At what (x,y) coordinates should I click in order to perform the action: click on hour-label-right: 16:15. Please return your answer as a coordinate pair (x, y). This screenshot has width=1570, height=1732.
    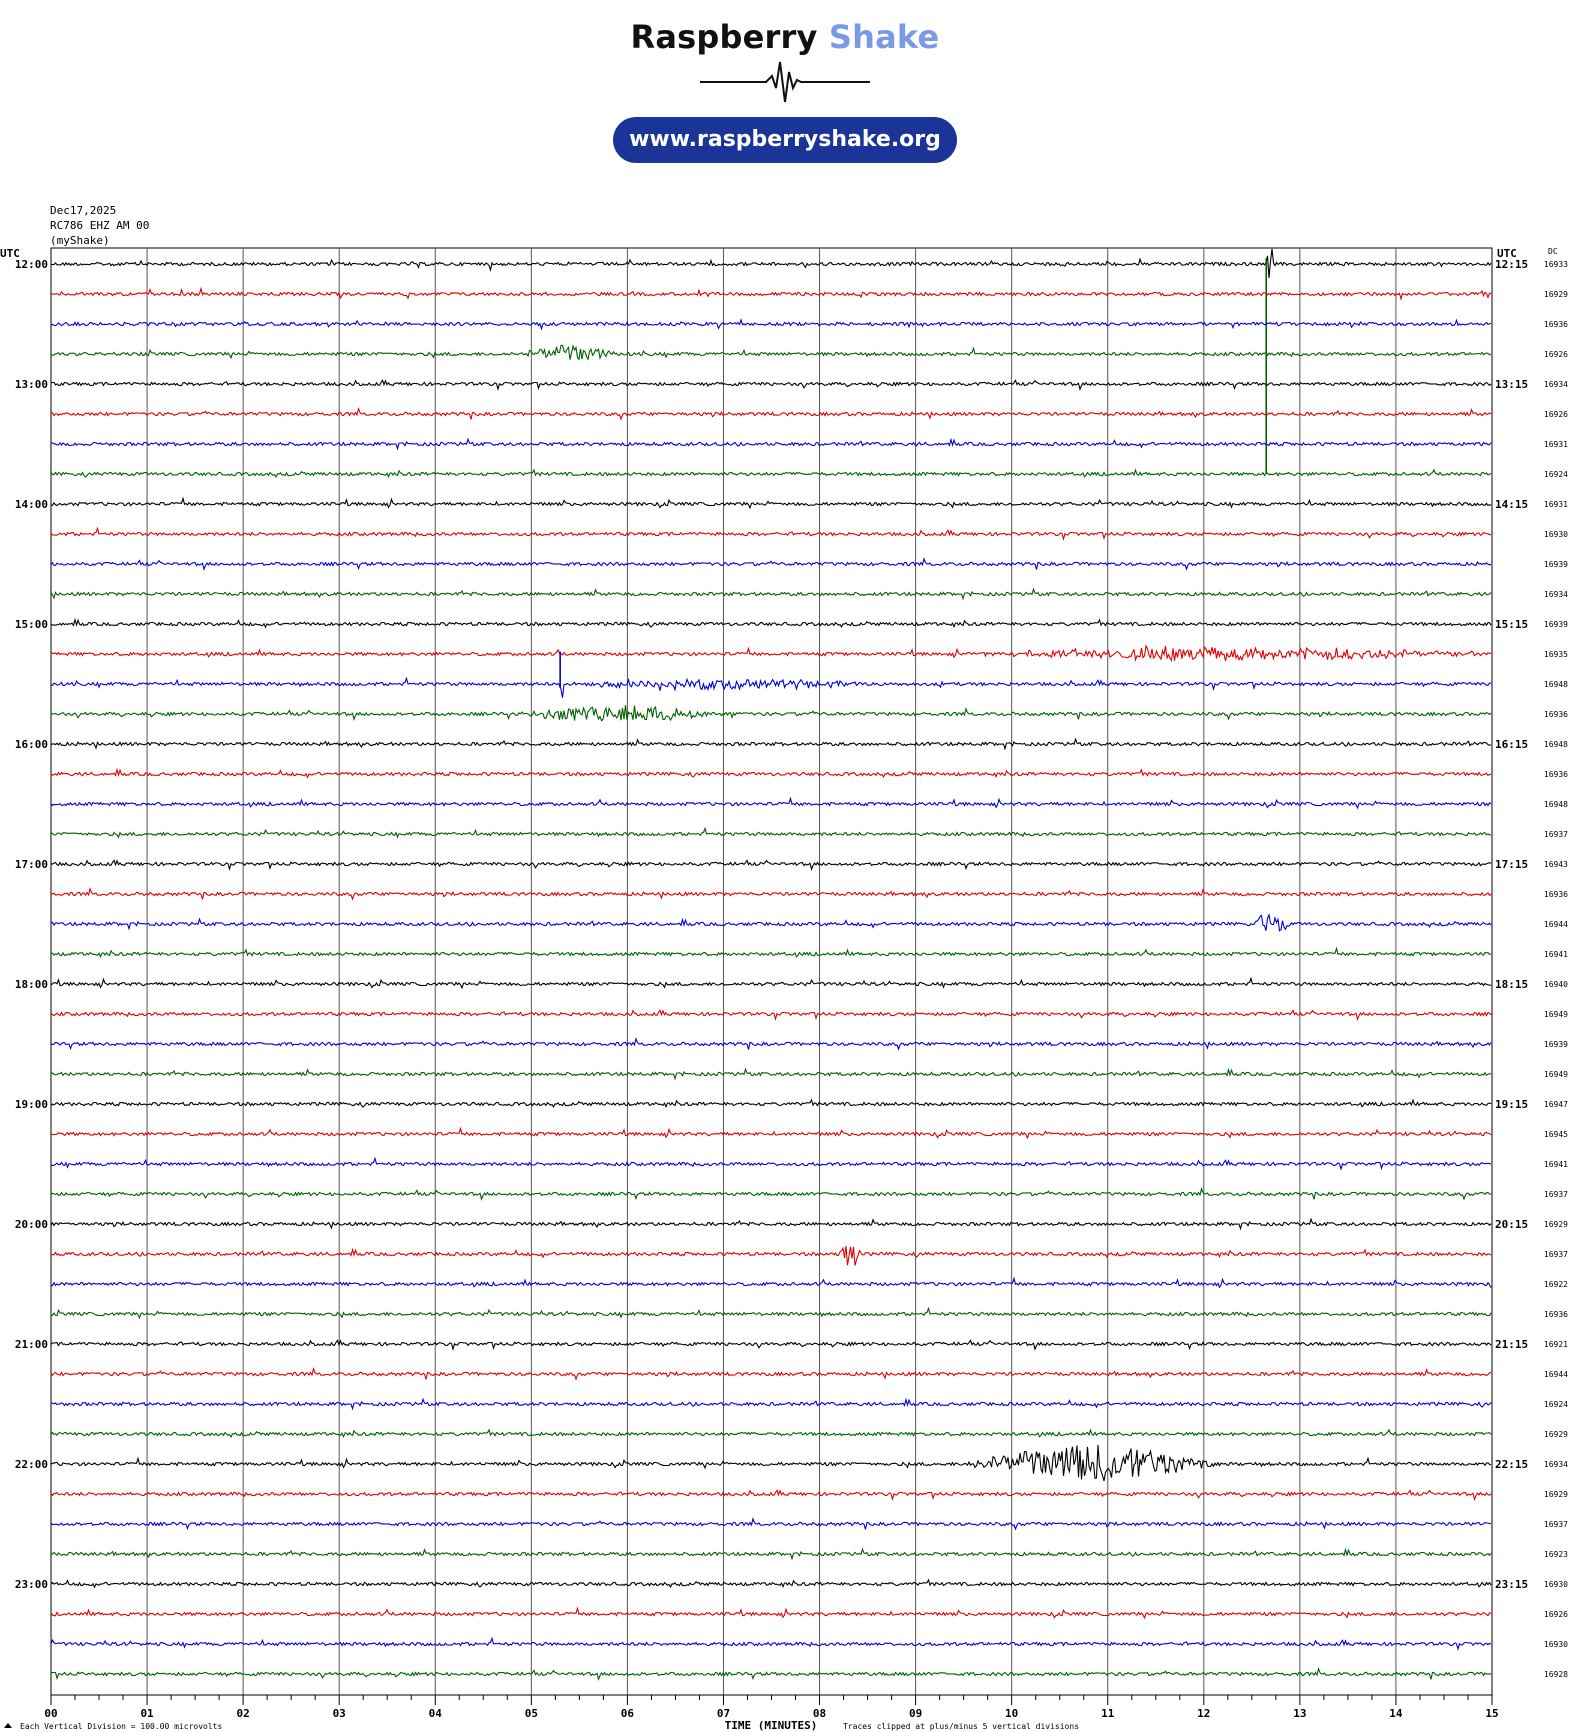
    Looking at the image, I should click on (1511, 744).